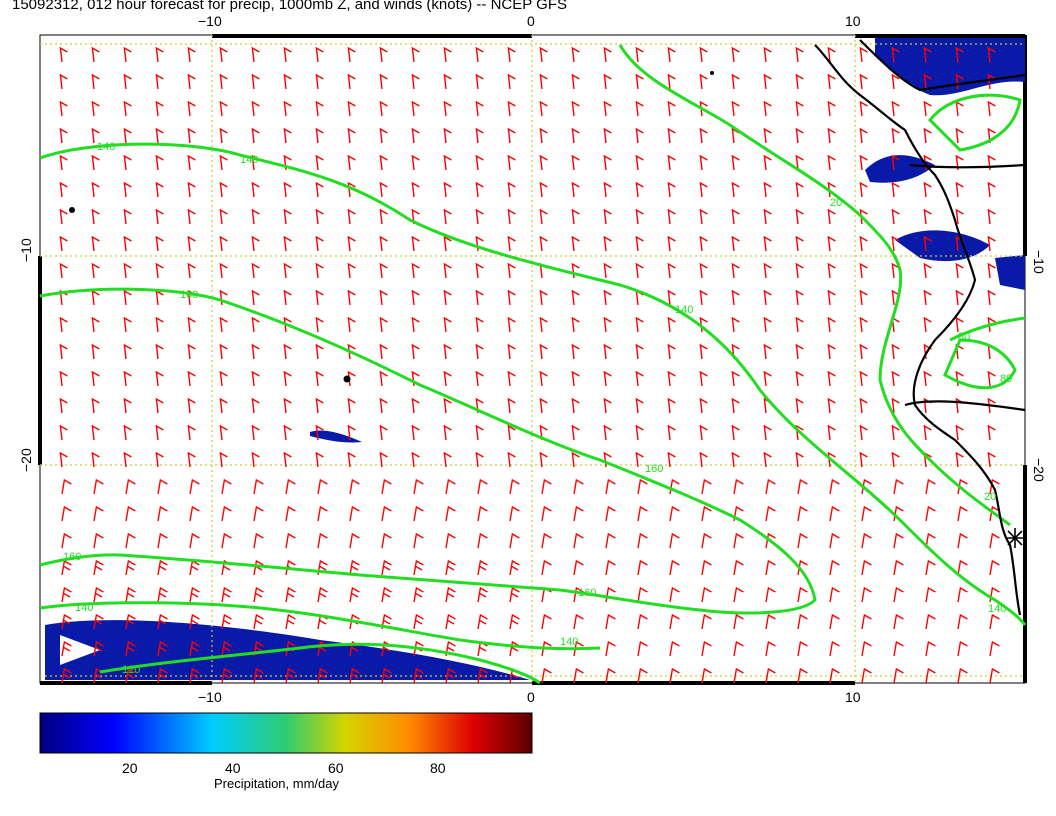  Describe the element at coordinates (336, 436) in the screenshot. I see `precip-small` at that location.